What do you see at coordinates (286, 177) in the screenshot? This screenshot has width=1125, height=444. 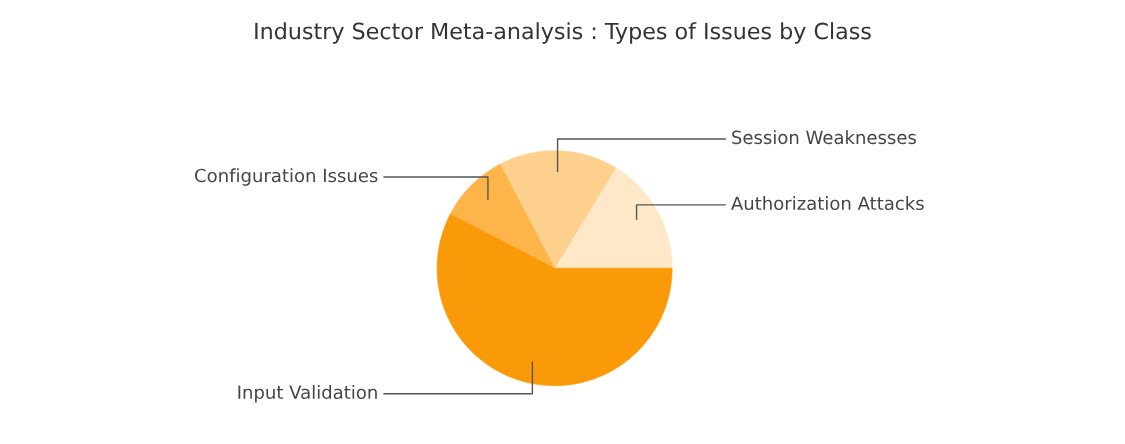 I see `slice-label: Configuration Issues` at bounding box center [286, 177].